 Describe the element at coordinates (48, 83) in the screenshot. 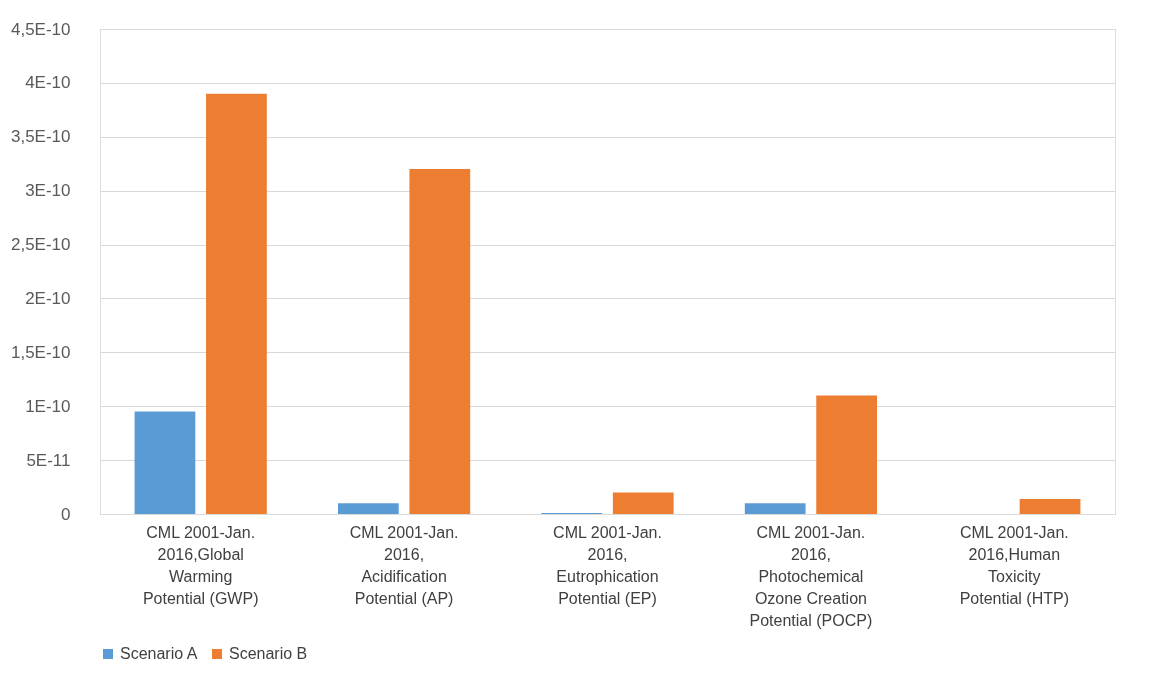

I see `y-tick-label: 4E-10` at that location.